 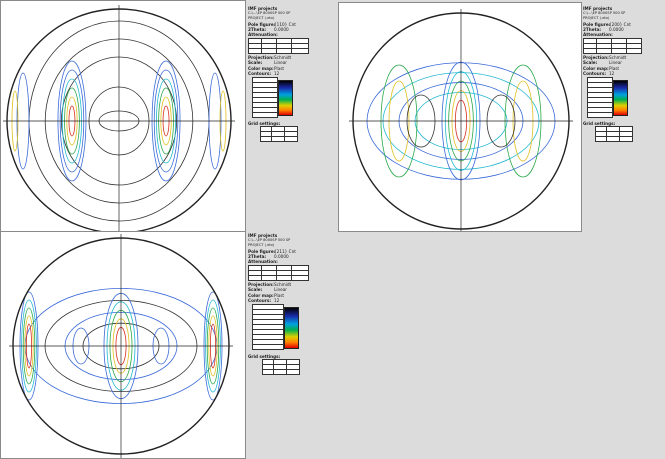 I want to click on pole-figure-value: {211} Cnt, so click(x=285, y=251).